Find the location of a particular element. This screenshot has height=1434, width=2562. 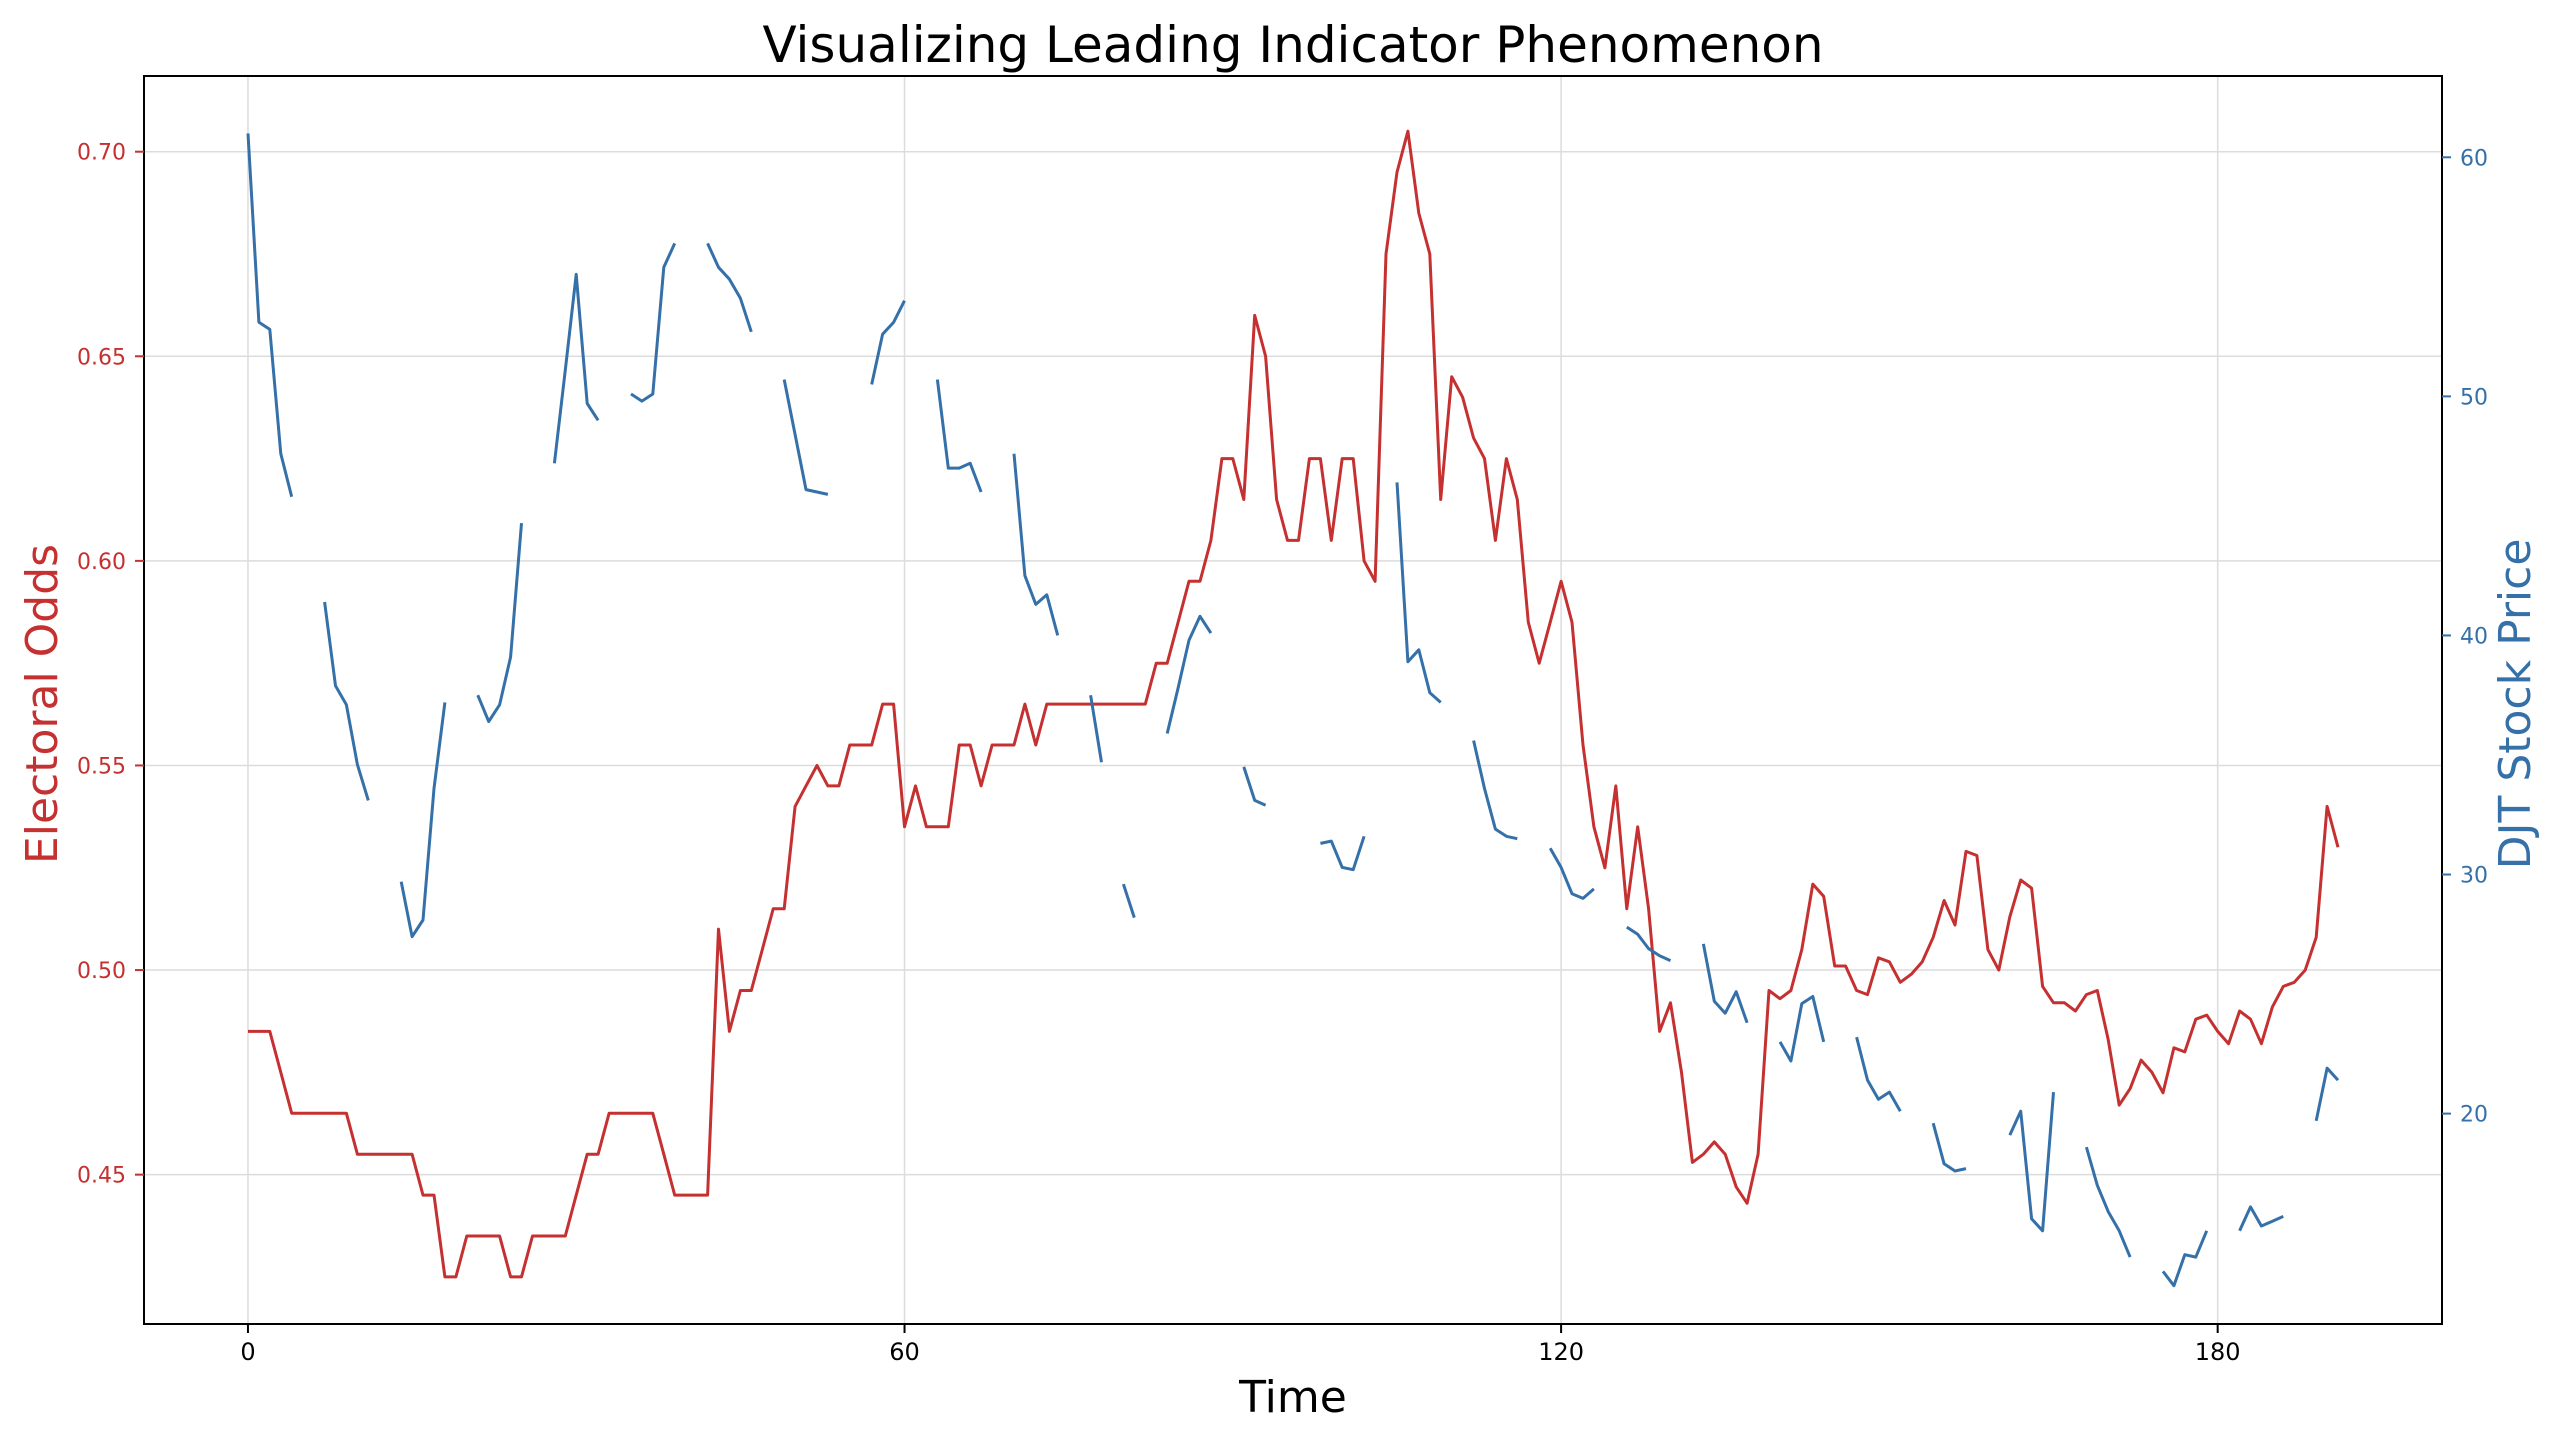

y-left-tick-label: 0.65 is located at coordinates (101, 357).